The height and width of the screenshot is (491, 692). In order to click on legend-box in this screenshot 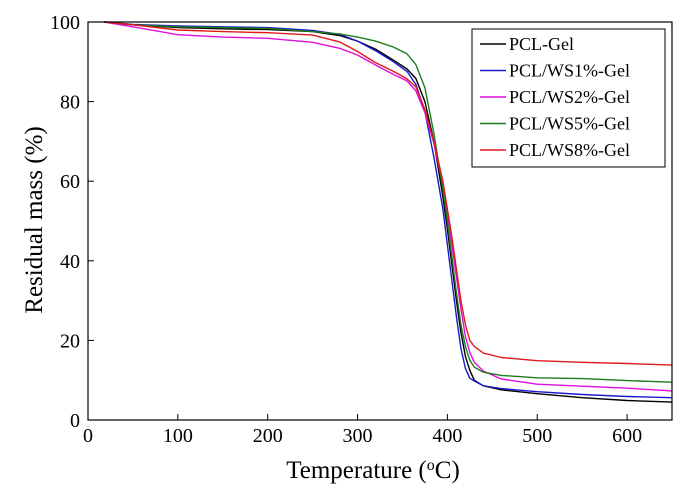, I will do `click(568, 98)`.